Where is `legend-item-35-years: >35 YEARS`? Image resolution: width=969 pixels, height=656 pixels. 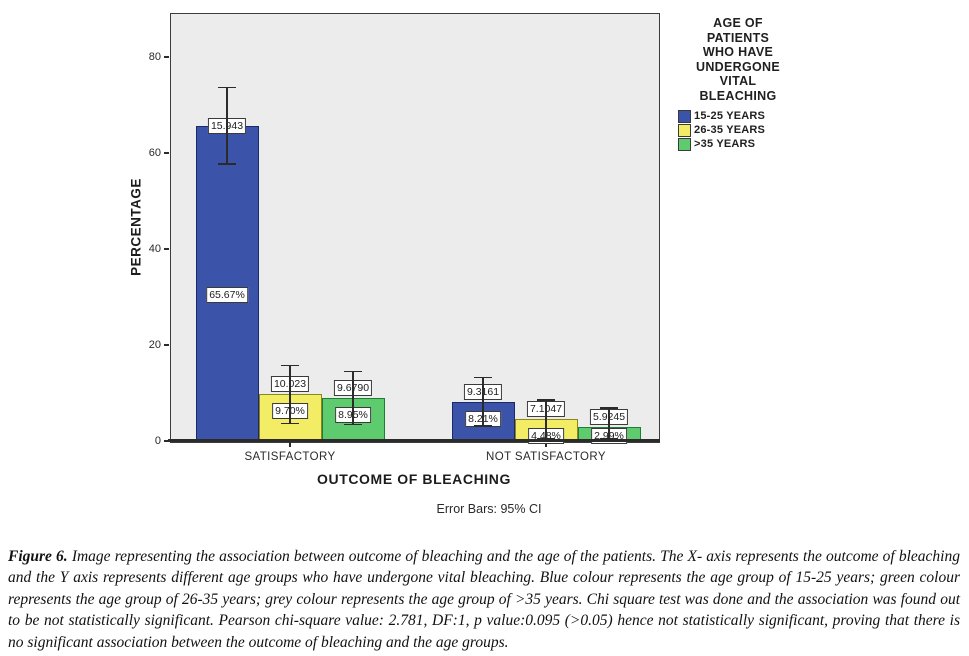
legend-item-35-years: >35 YEARS is located at coordinates (738, 144).